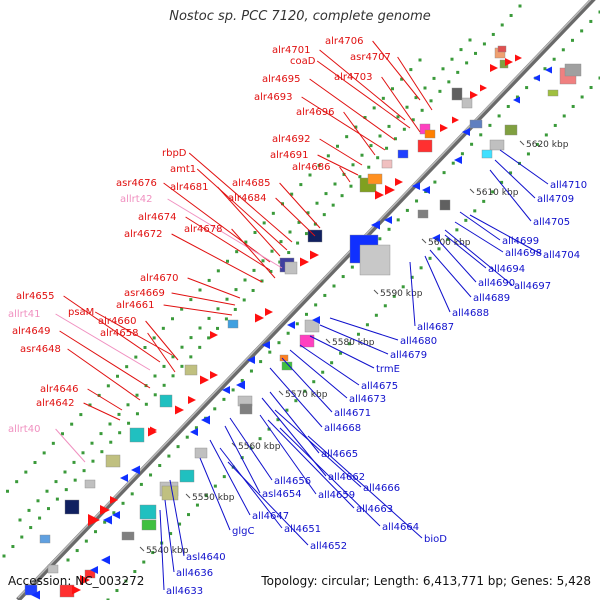  I want to click on gene-label-forward: alr4670, so click(159, 278).